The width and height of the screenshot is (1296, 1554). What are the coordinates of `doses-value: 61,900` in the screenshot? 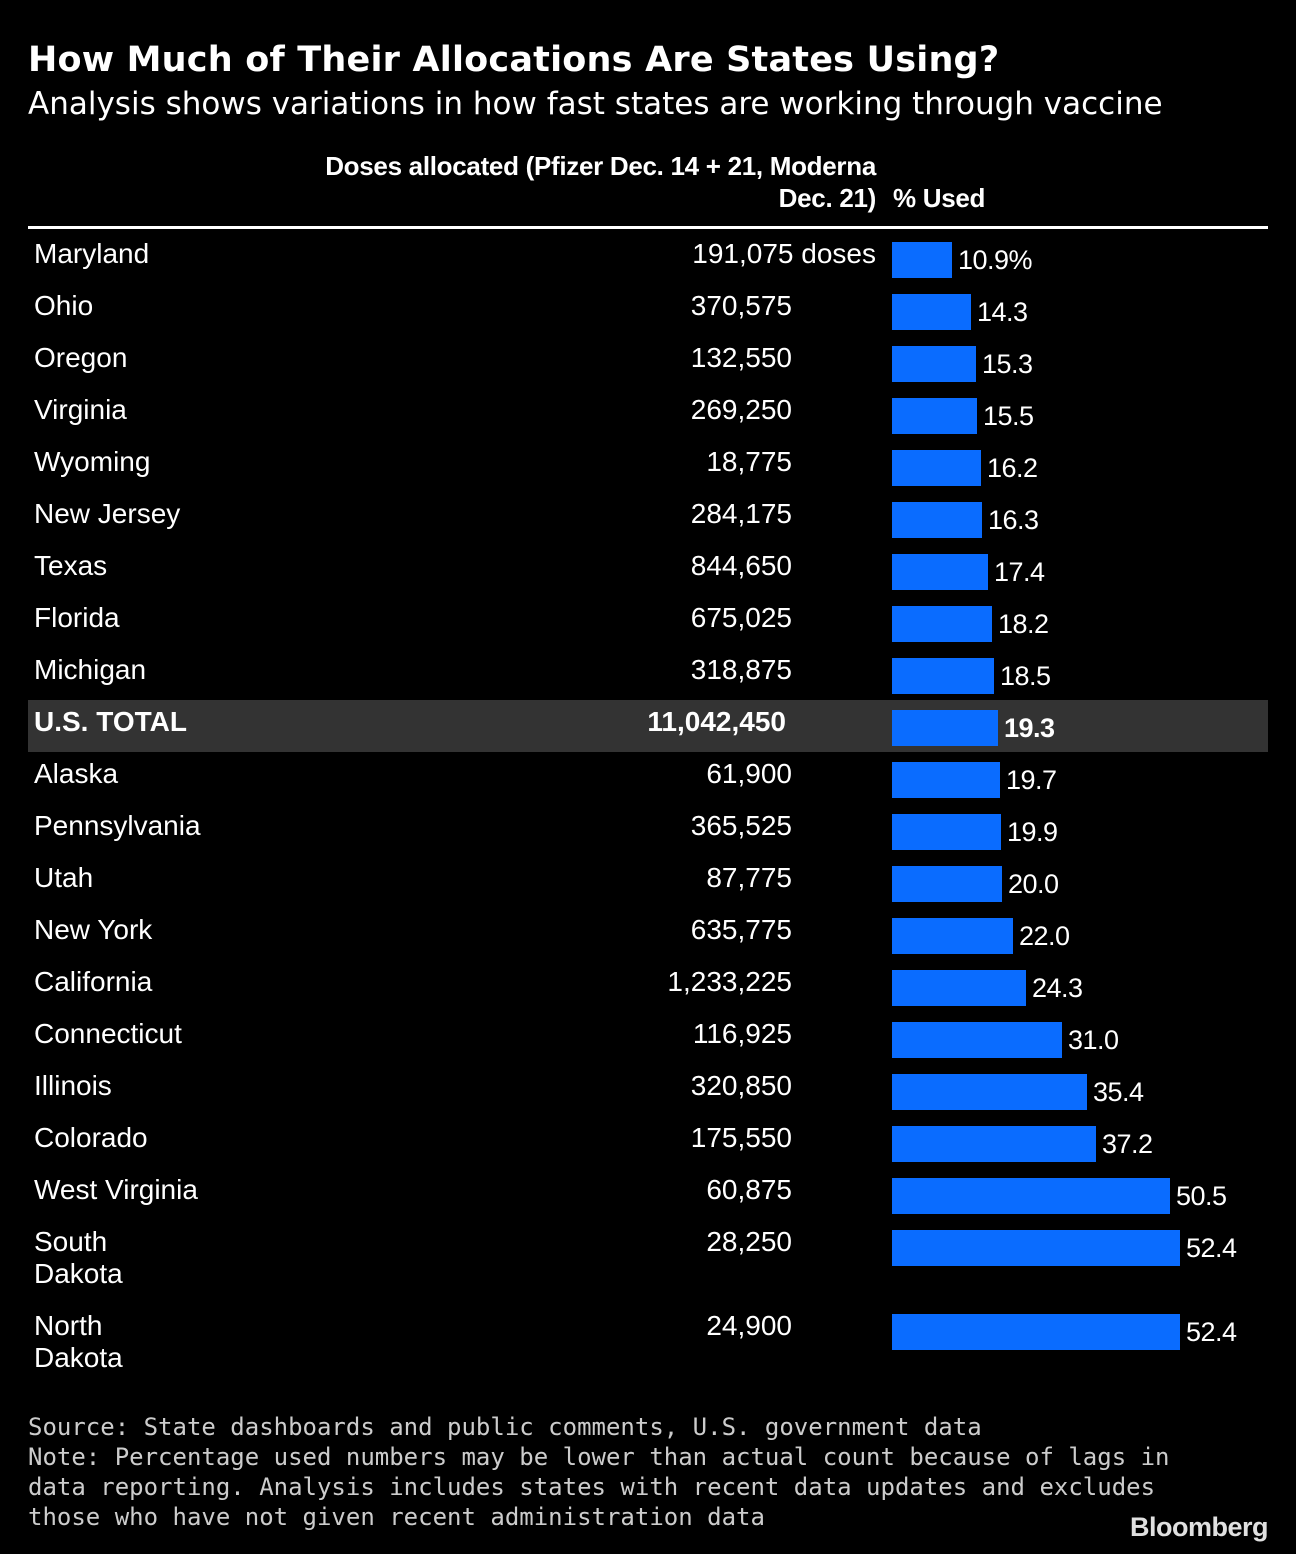 It's located at (749, 773).